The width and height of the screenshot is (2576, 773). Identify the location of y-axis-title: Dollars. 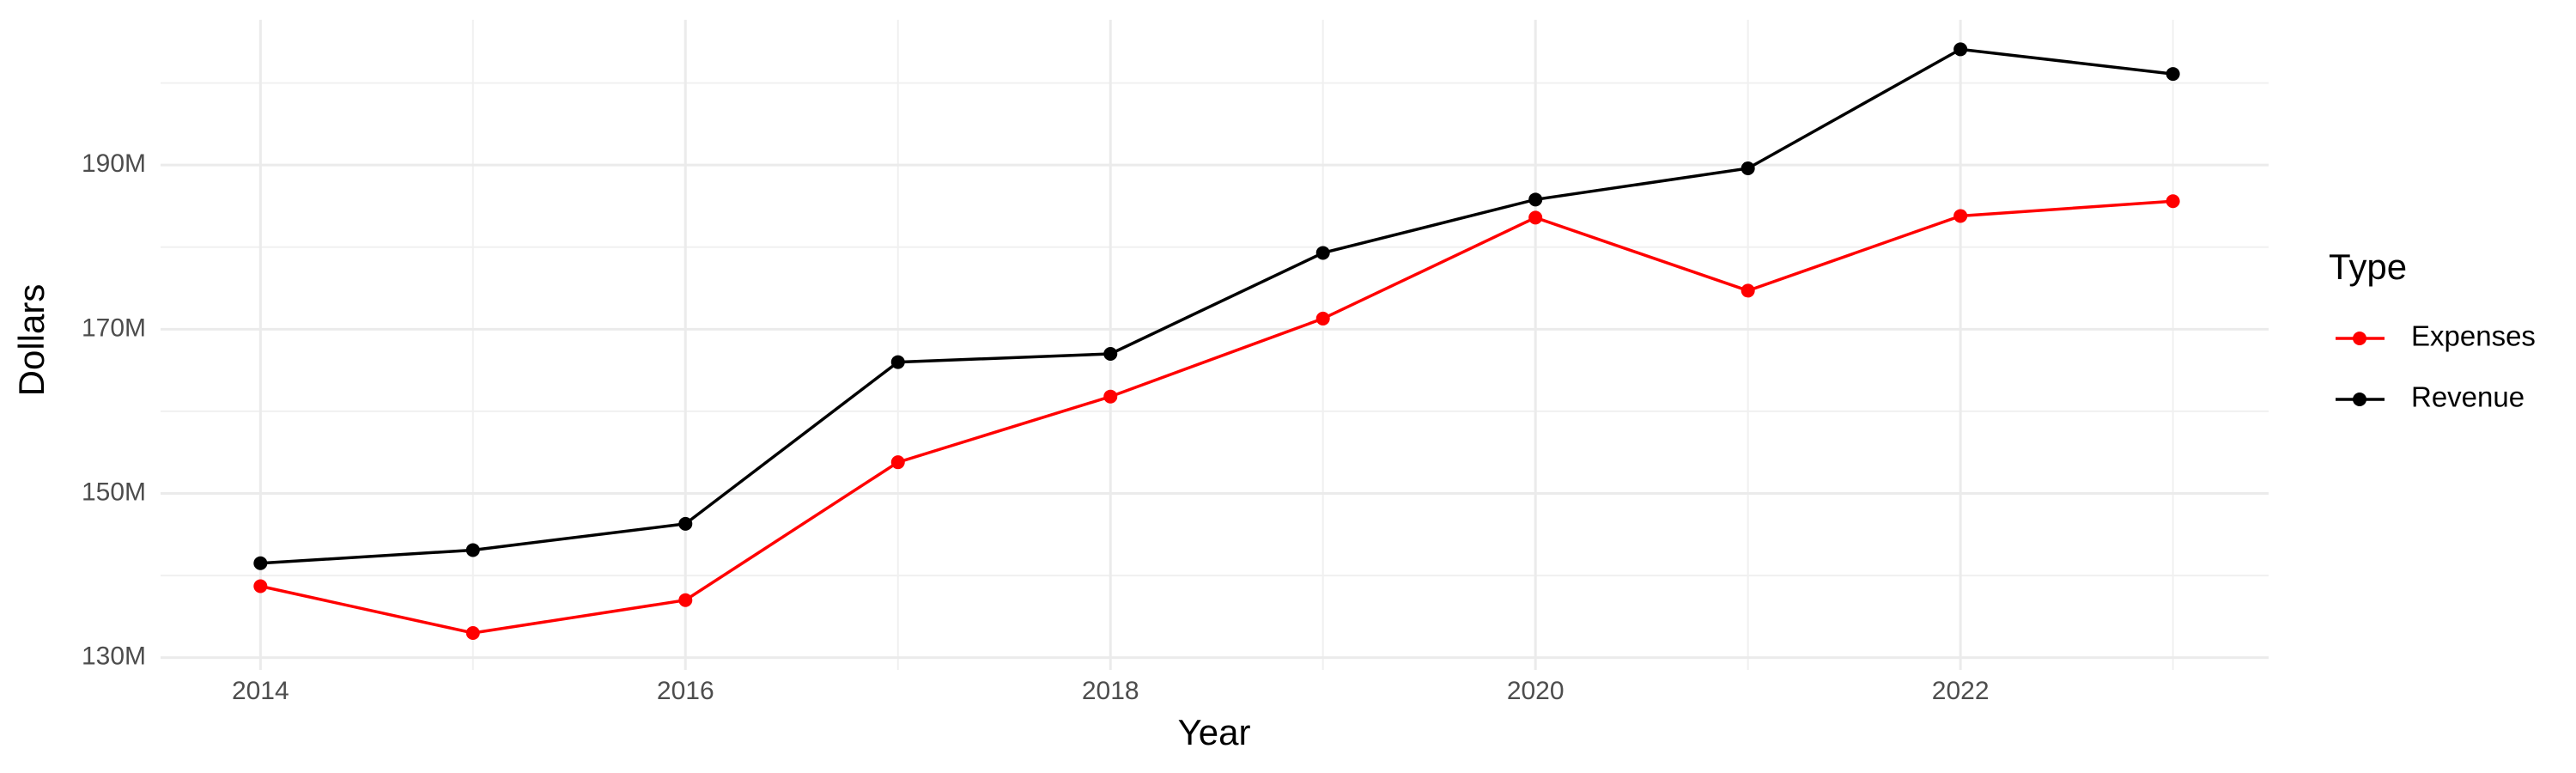
(32, 340).